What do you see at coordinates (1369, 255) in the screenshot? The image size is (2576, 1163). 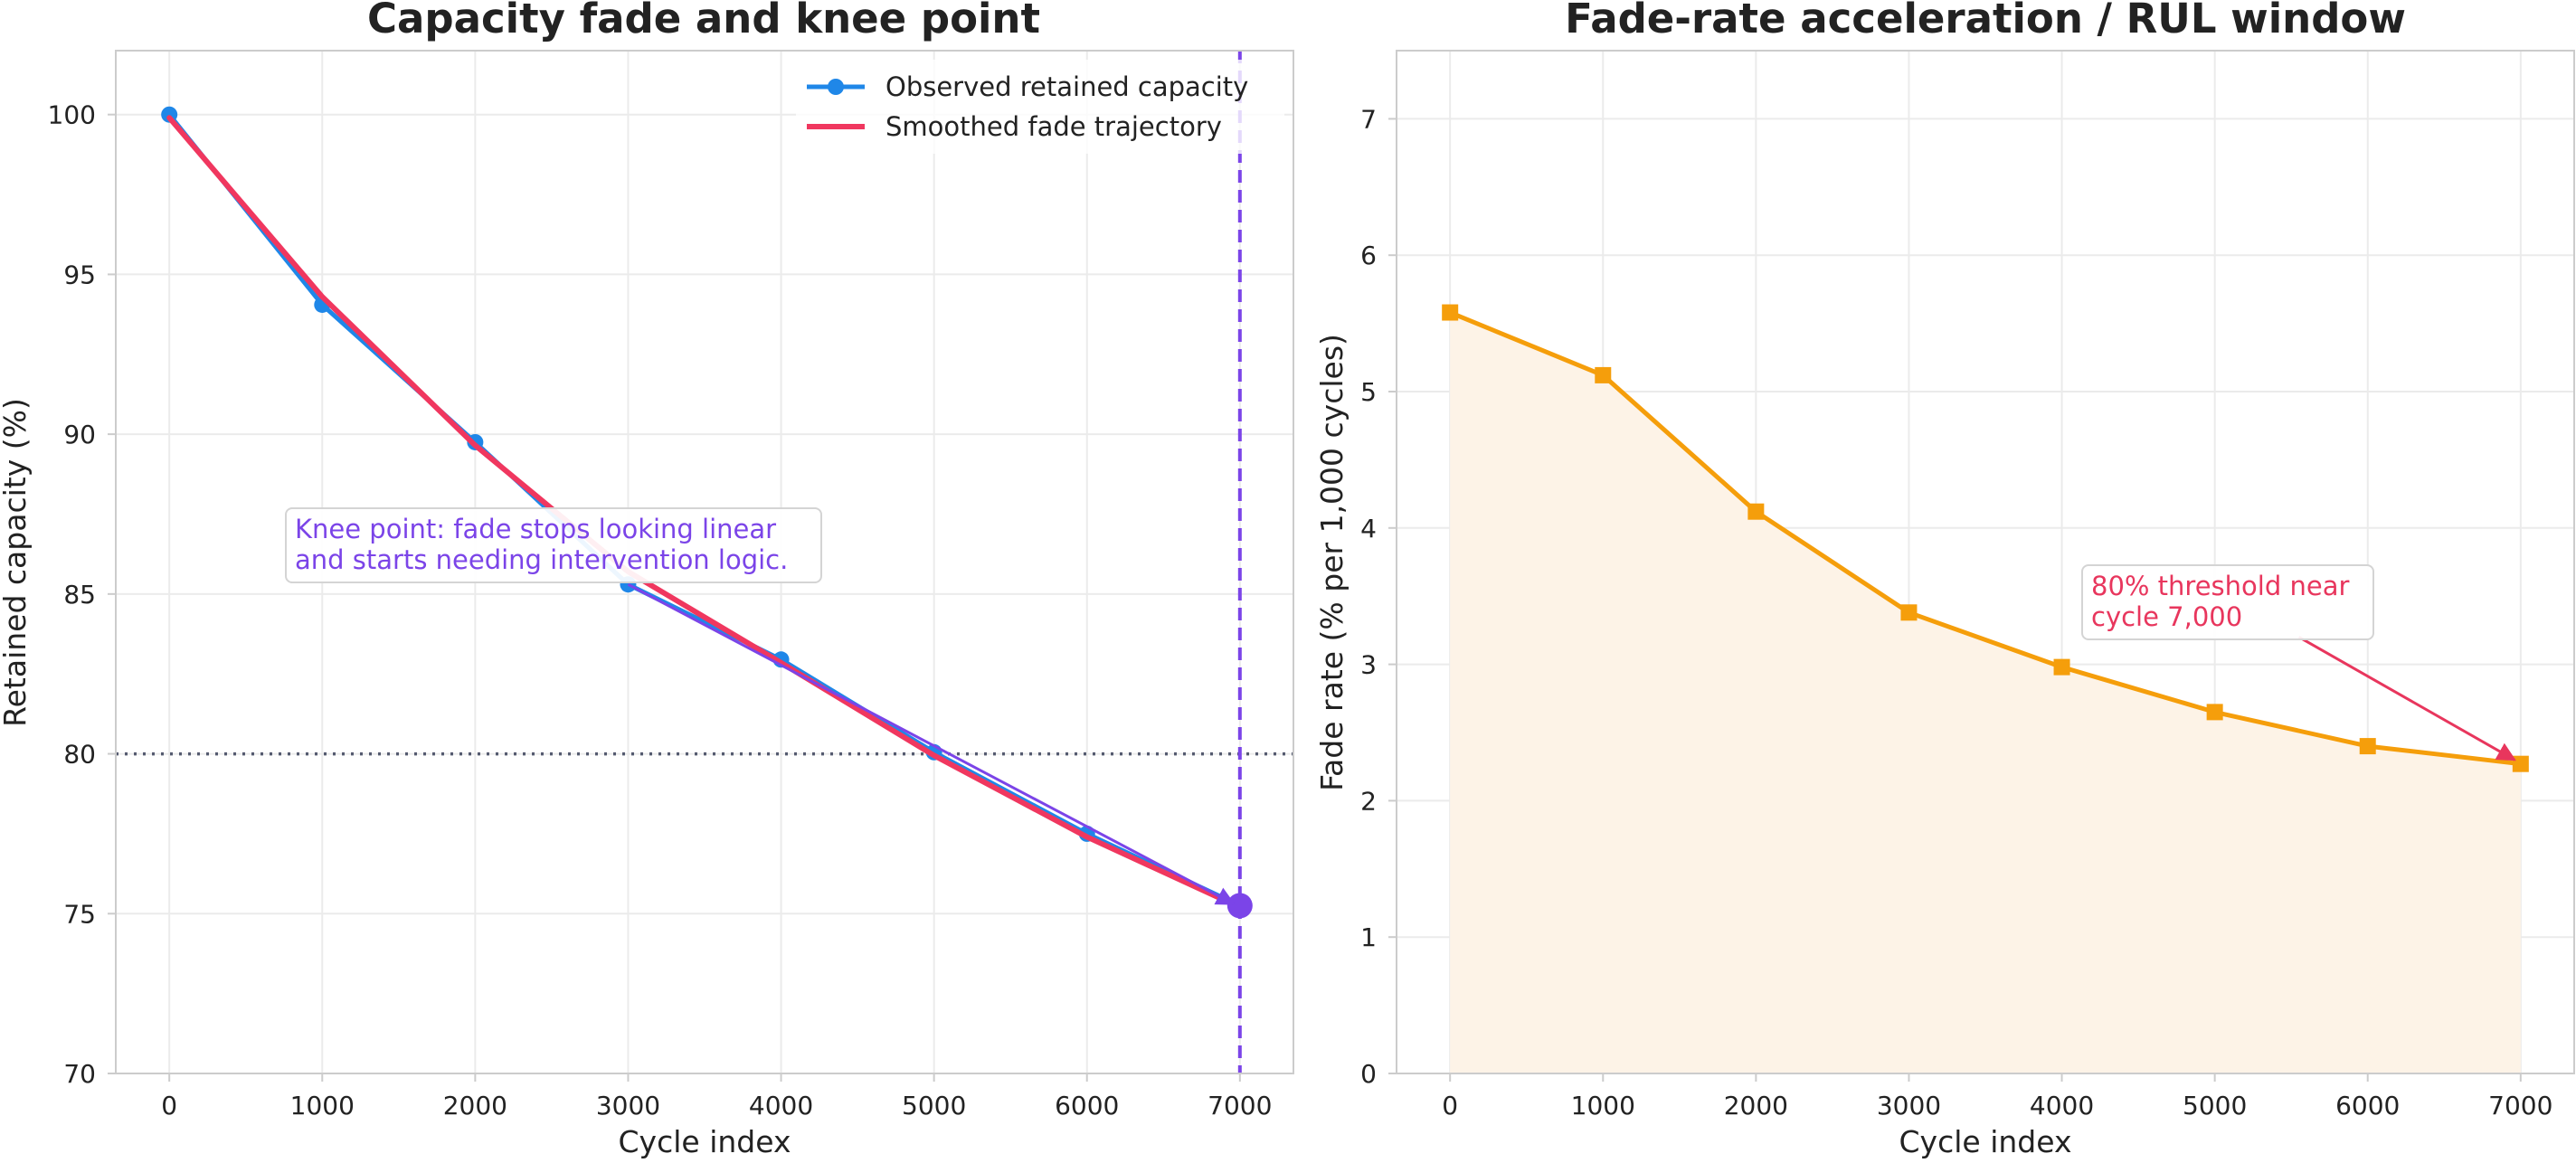 I see `y-tick-label: 6` at bounding box center [1369, 255].